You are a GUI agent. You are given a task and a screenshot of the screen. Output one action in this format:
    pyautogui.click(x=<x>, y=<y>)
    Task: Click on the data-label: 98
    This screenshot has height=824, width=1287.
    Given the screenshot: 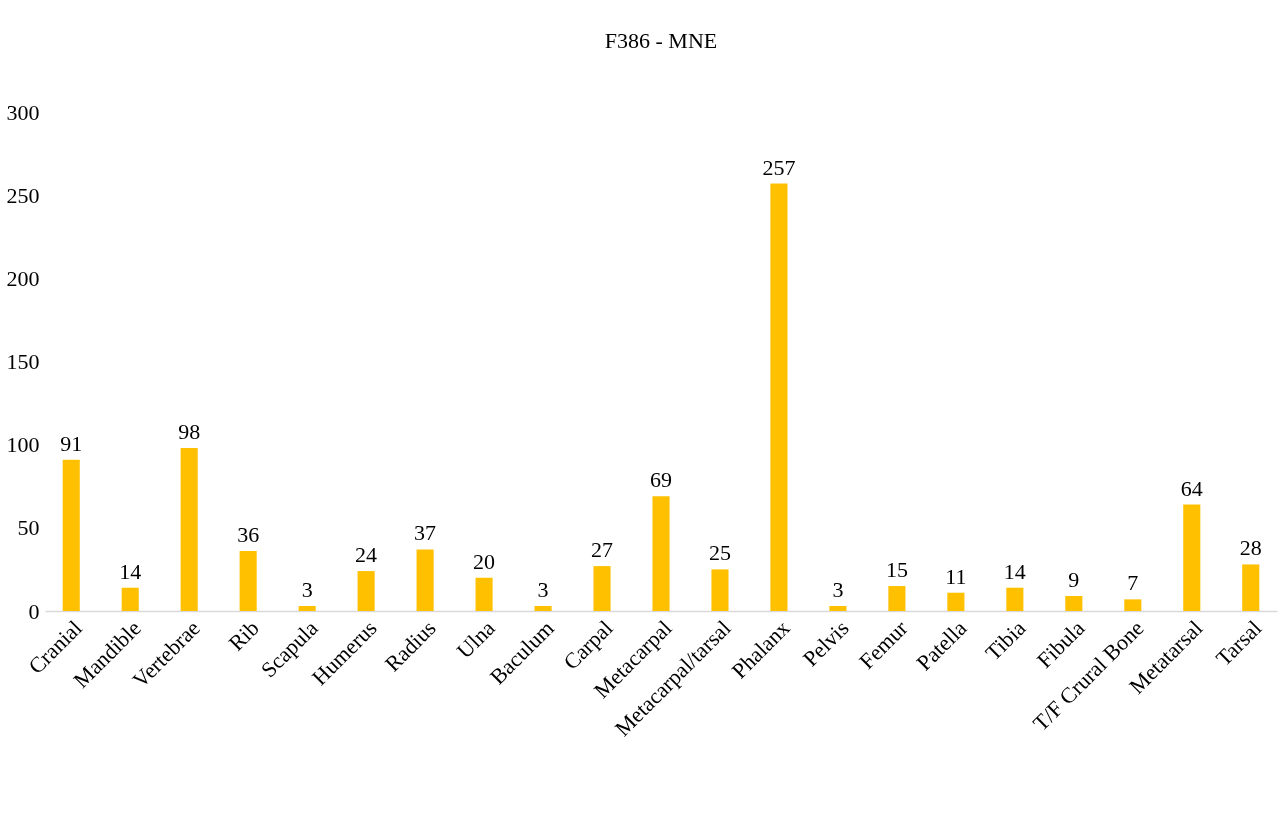 What is the action you would take?
    pyautogui.click(x=189, y=431)
    